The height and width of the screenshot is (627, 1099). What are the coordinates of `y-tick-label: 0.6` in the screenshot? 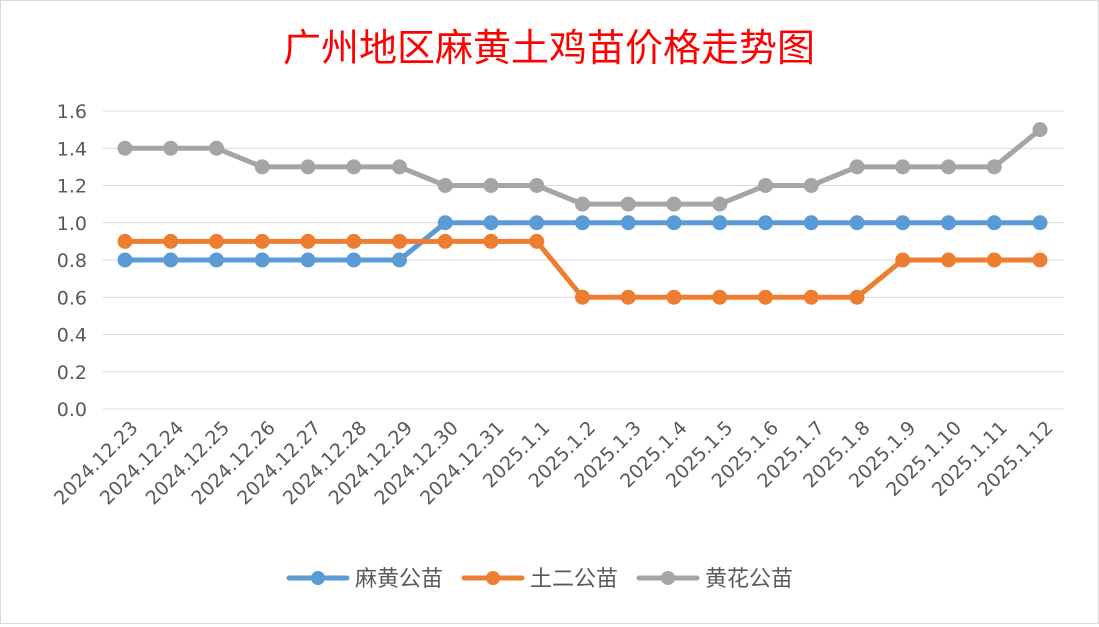 It's located at (72, 298).